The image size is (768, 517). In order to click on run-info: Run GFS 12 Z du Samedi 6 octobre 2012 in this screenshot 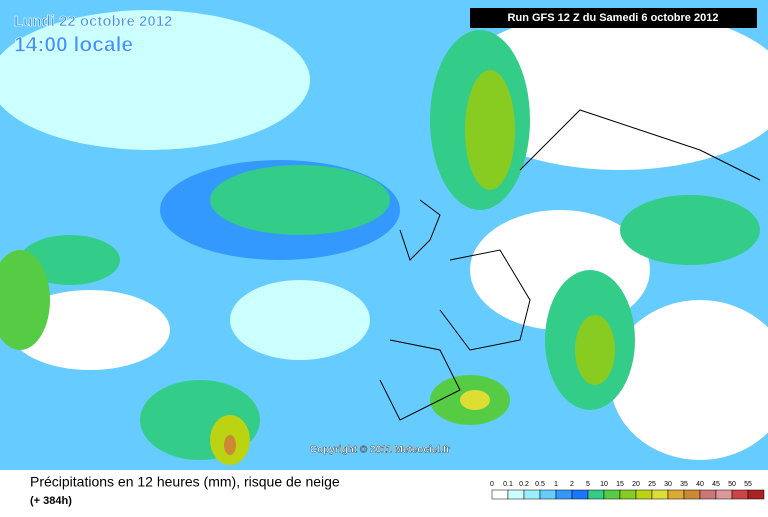, I will do `click(613, 18)`.